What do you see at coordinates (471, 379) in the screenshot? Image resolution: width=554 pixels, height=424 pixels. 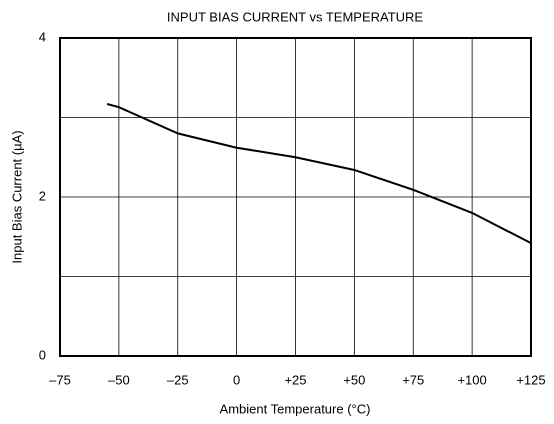 I see `x-tick-label: +100` at bounding box center [471, 379].